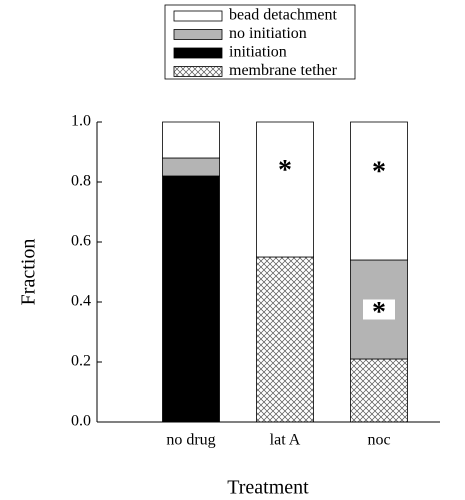 Image resolution: width=465 pixels, height=500 pixels. What do you see at coordinates (285, 440) in the screenshot?
I see `x-tick-label: lat A` at bounding box center [285, 440].